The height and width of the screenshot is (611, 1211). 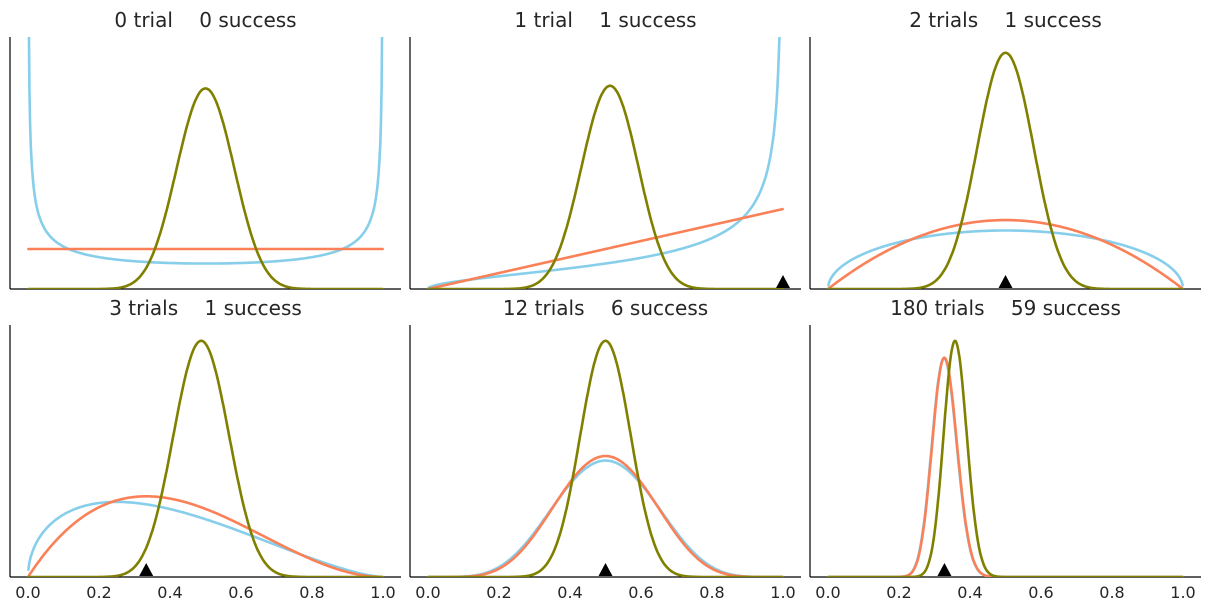 I want to click on panel-title: 1 trial 1 success, so click(x=605, y=20).